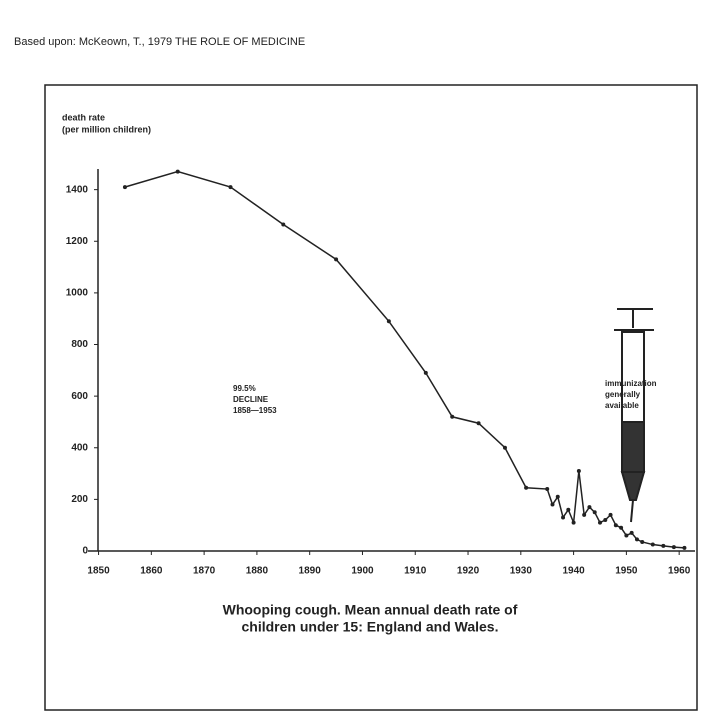 The image size is (715, 721). What do you see at coordinates (106, 129) in the screenshot?
I see `y-axis-label: (per million children)` at bounding box center [106, 129].